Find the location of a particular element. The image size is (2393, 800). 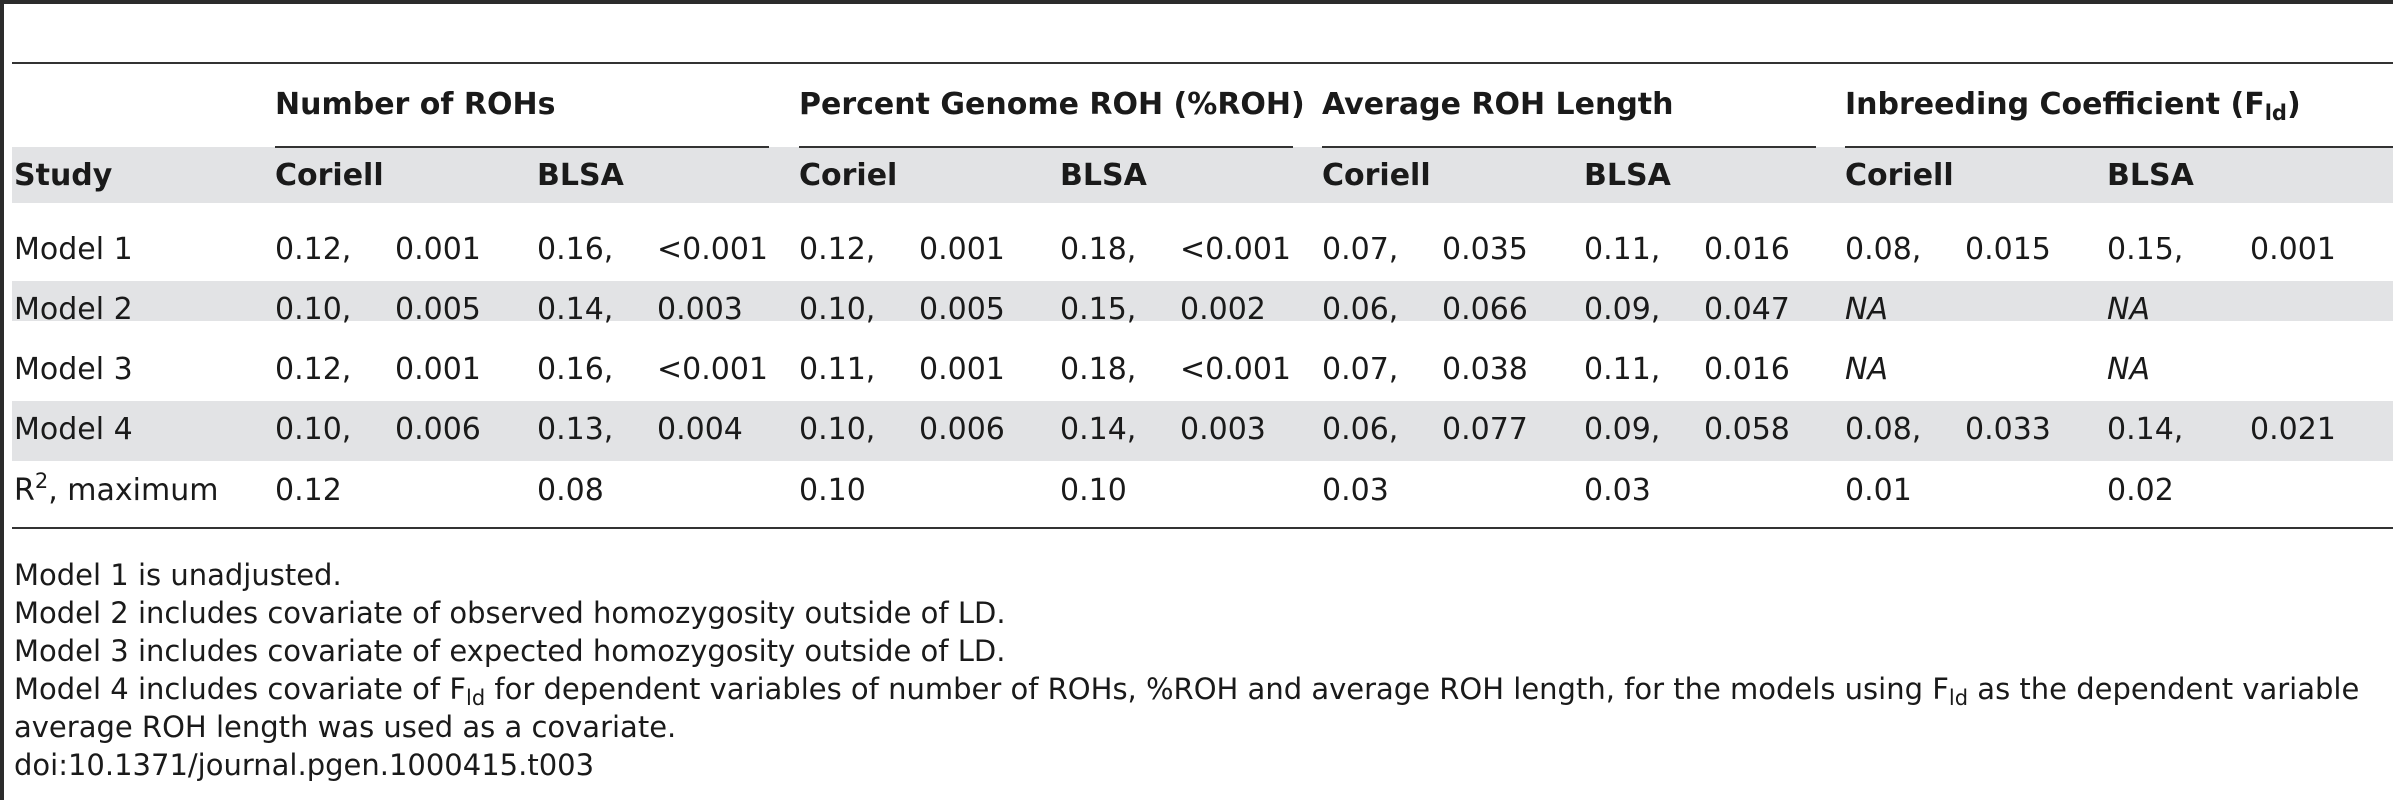

r2-label-r: R is located at coordinates (24, 490).